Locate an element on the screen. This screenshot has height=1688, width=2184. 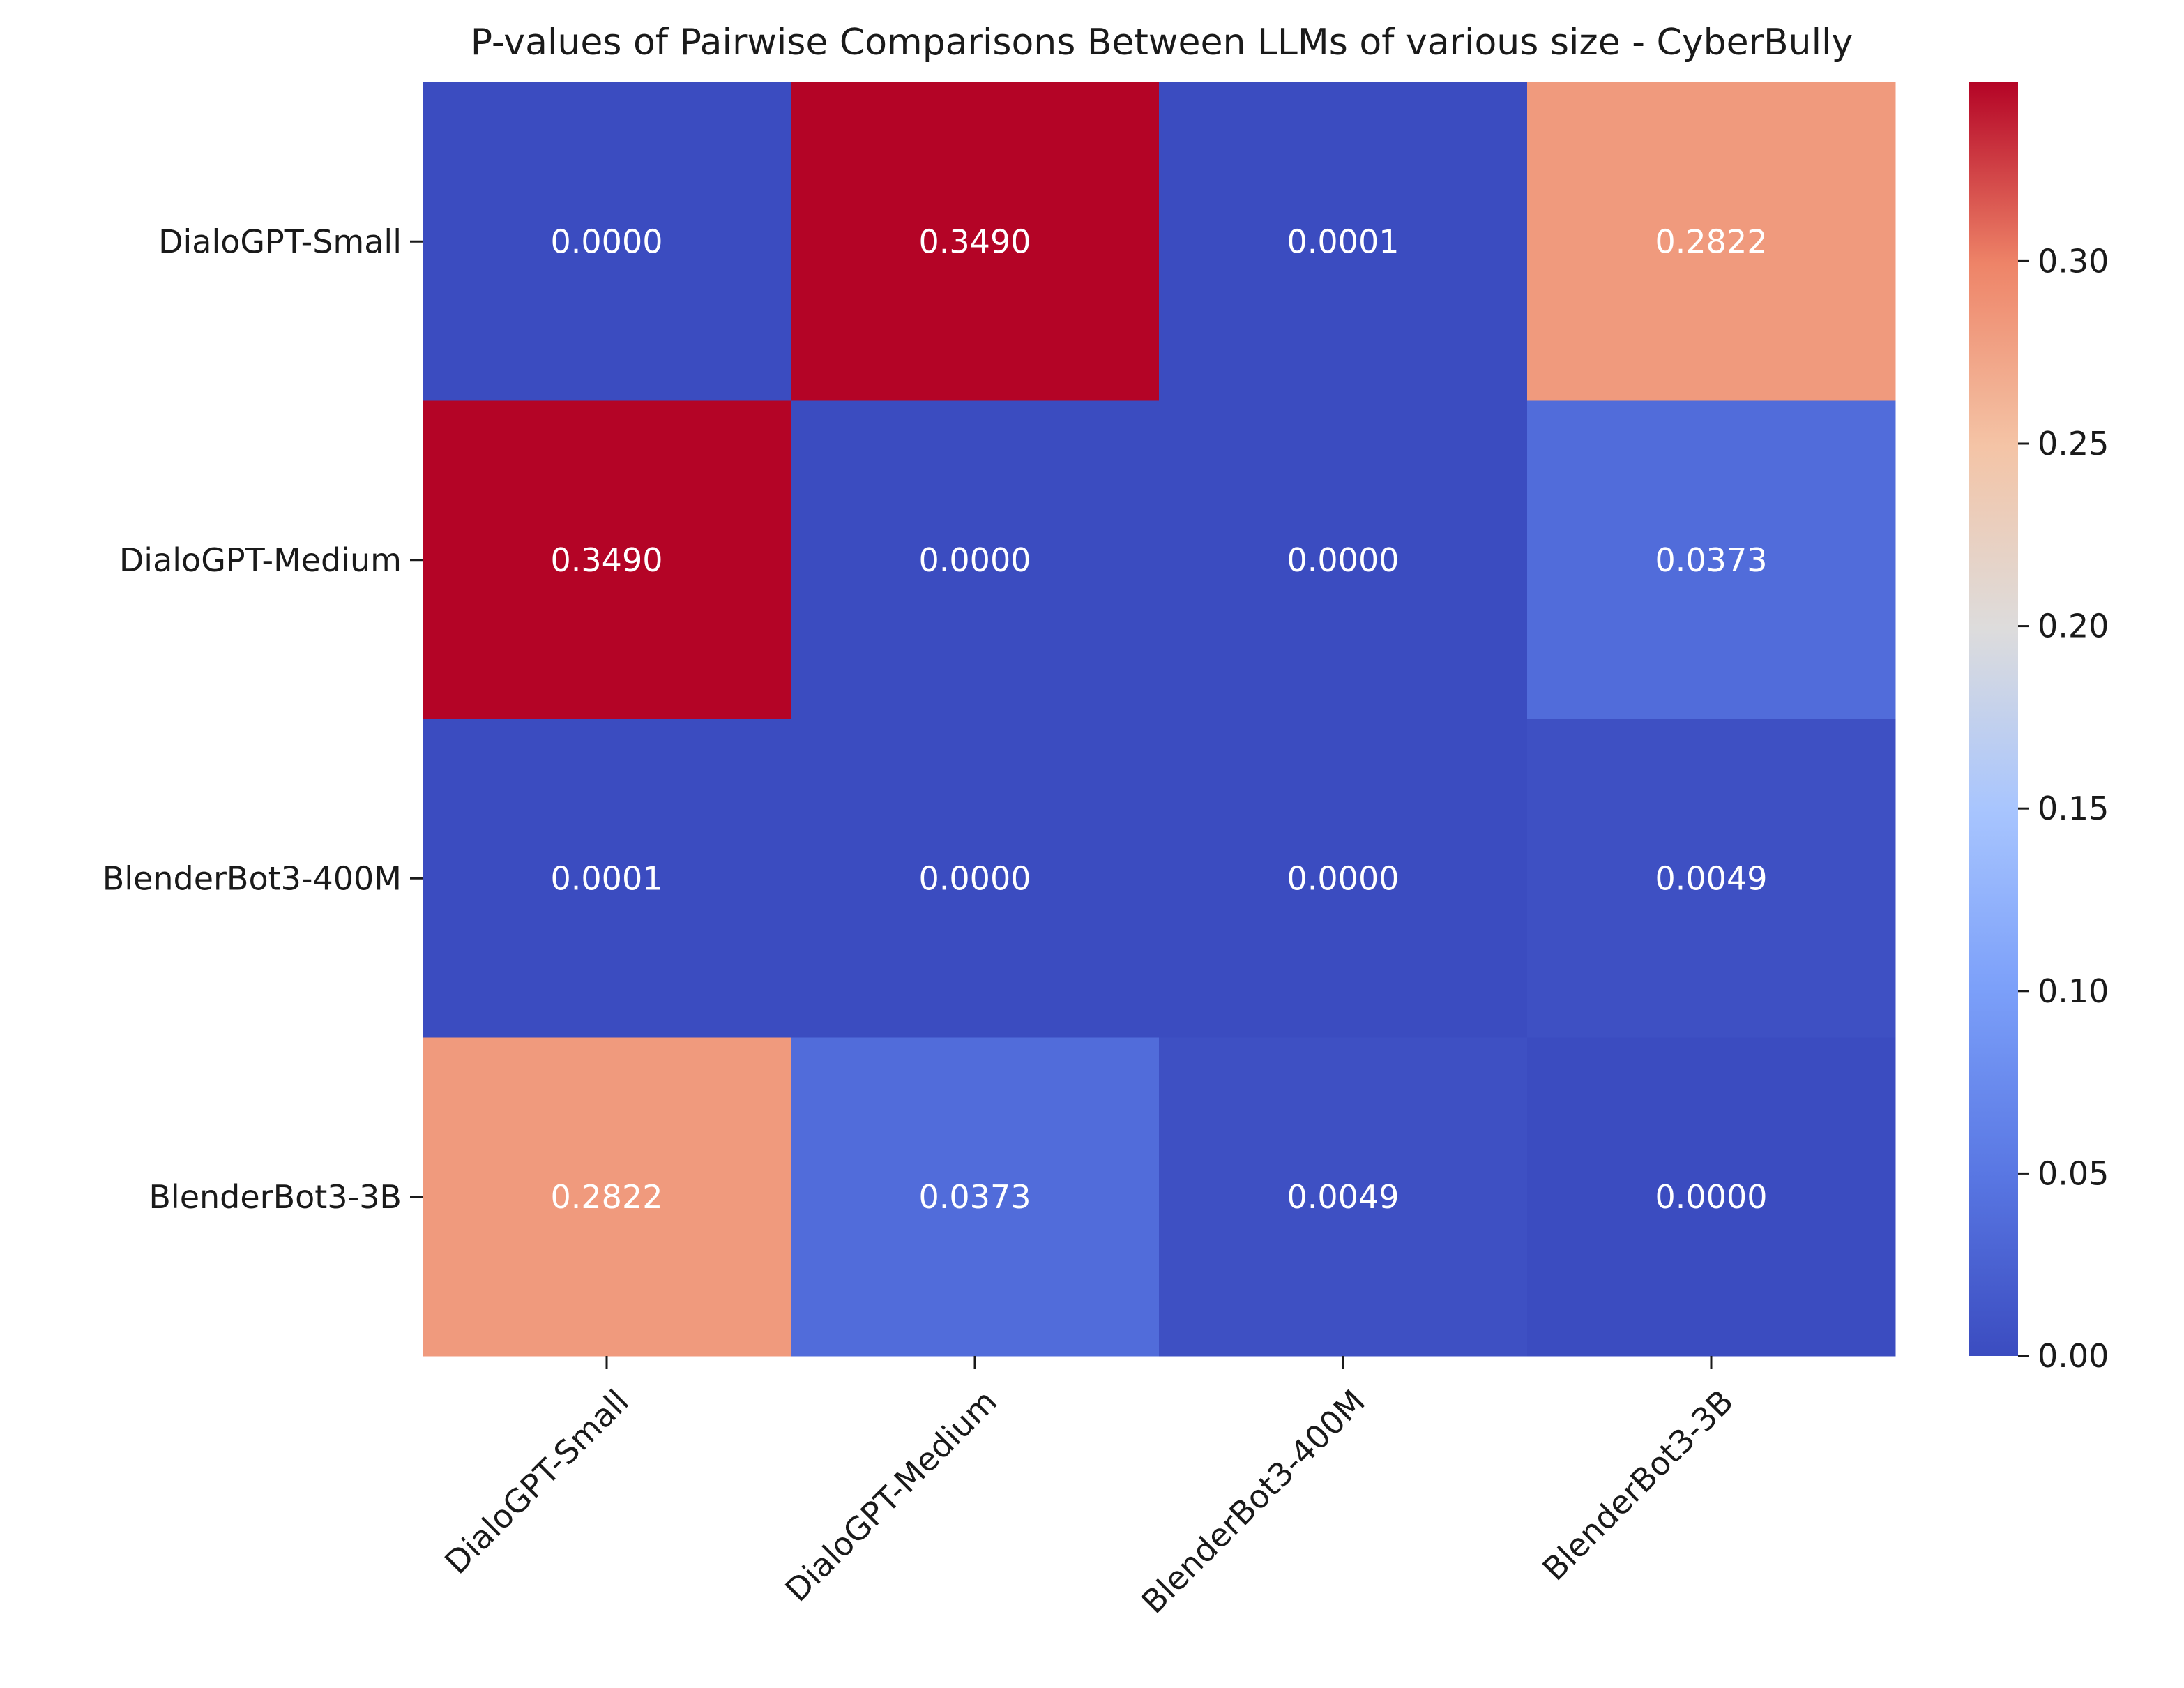
heatmap-cell-r1-c3 is located at coordinates (1711, 560).